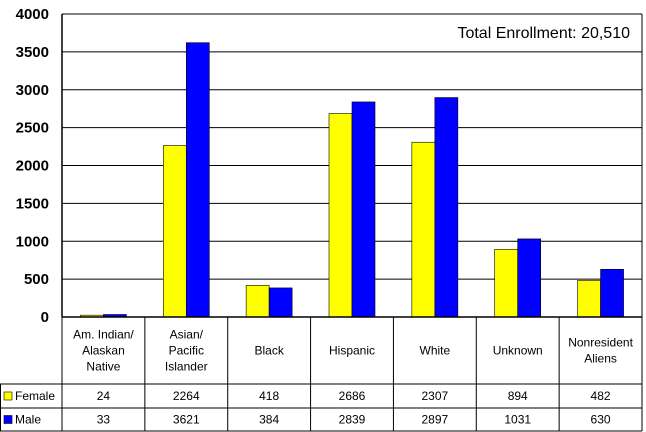 This screenshot has height=432, width=646. I want to click on category-label-line: Aliens, so click(600, 359).